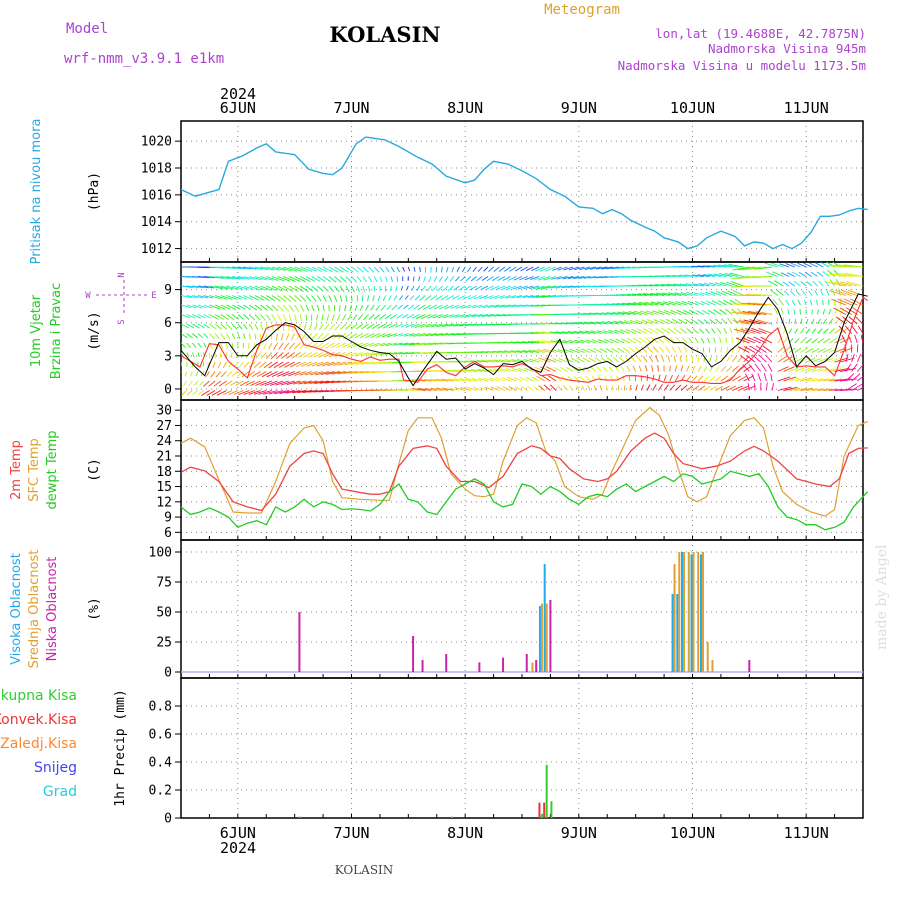 Image resolution: width=900 pixels, height=900 pixels. Describe the element at coordinates (579, 108) in the screenshot. I see `day-label-top: 9JUN` at that location.